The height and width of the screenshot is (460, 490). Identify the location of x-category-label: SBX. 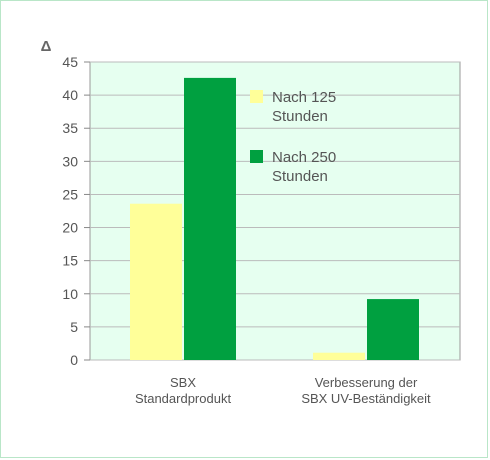
(183, 382).